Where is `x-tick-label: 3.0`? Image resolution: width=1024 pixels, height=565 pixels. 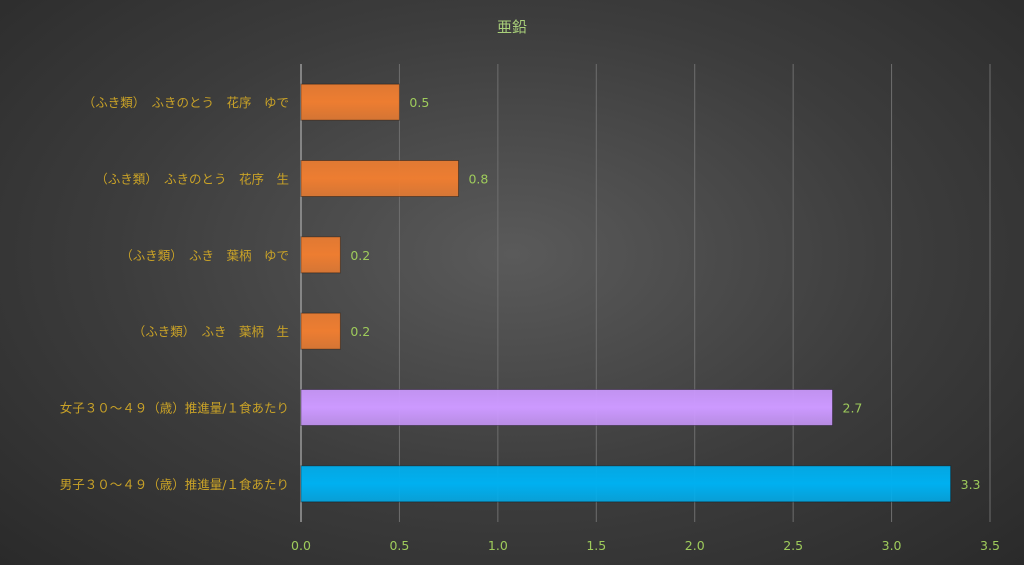 x-tick-label: 3.0 is located at coordinates (892, 545).